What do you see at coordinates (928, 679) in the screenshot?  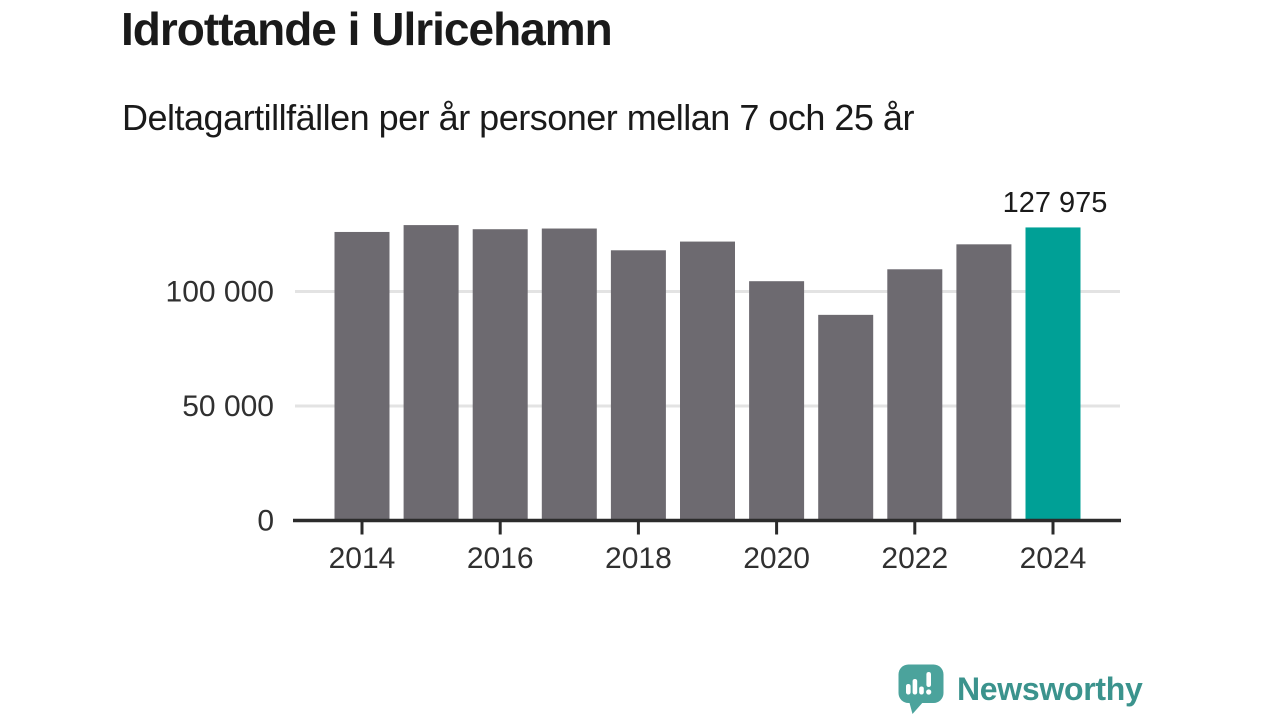 I see `exclamation-stem` at bounding box center [928, 679].